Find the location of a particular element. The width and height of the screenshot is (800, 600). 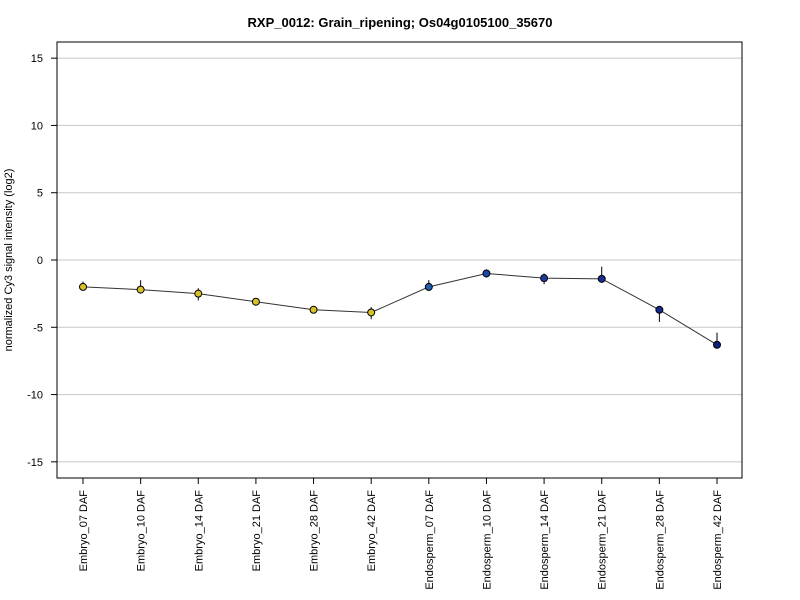

series is located at coordinates (400, 307).